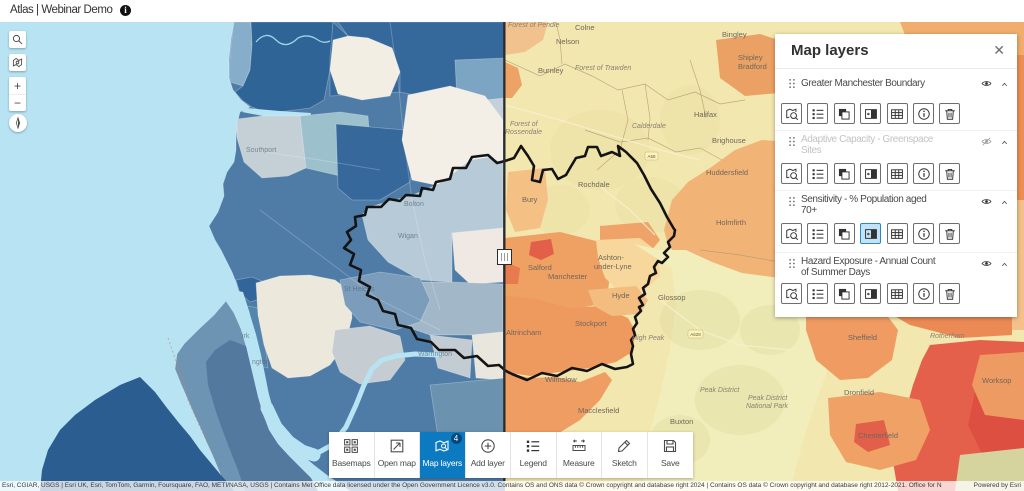 This screenshot has height=491, width=1024. What do you see at coordinates (947, 336) in the screenshot?
I see `svg-text: Rotherham` at bounding box center [947, 336].